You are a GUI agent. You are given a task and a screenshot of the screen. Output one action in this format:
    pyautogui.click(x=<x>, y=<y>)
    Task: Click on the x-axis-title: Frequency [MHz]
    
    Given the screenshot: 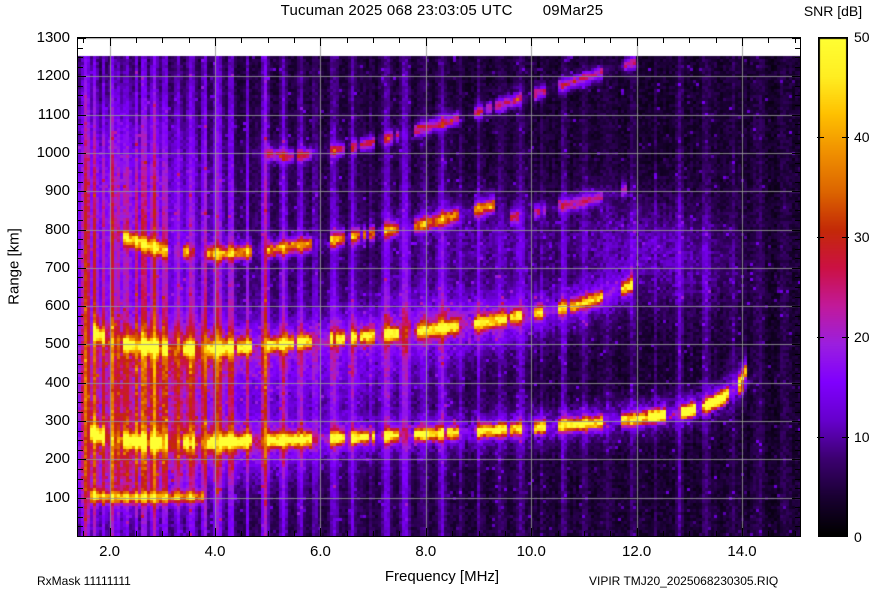 What is the action you would take?
    pyautogui.click(x=442, y=576)
    